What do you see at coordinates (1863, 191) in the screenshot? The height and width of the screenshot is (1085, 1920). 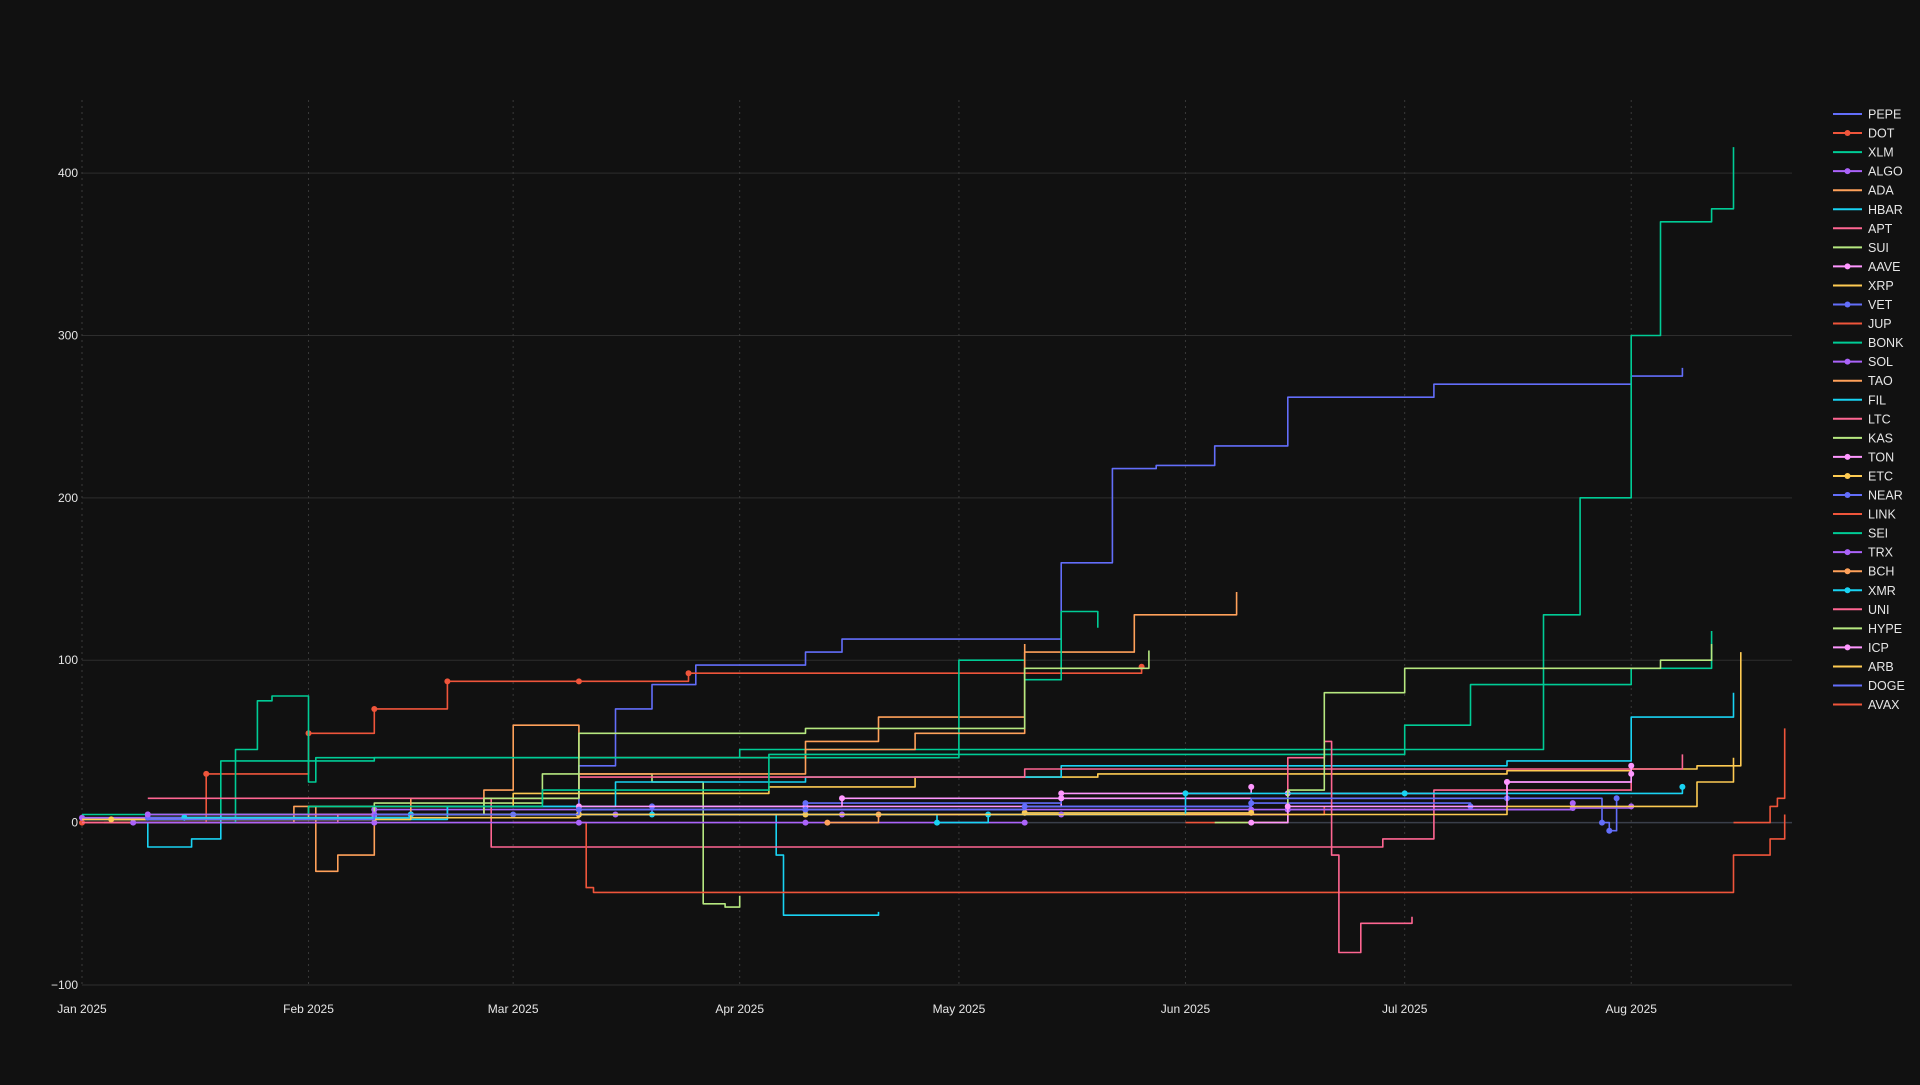 I see `legend-item-ada: ADA` at bounding box center [1863, 191].